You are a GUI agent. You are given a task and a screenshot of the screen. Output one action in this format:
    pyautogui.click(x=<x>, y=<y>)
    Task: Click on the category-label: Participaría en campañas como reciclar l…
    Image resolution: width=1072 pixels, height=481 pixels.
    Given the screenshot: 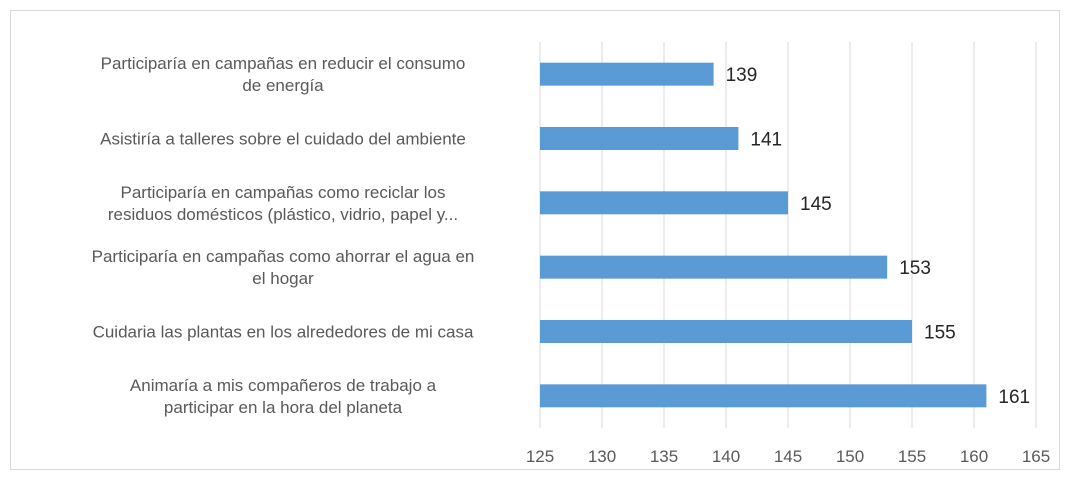 What is the action you would take?
    pyautogui.click(x=283, y=203)
    